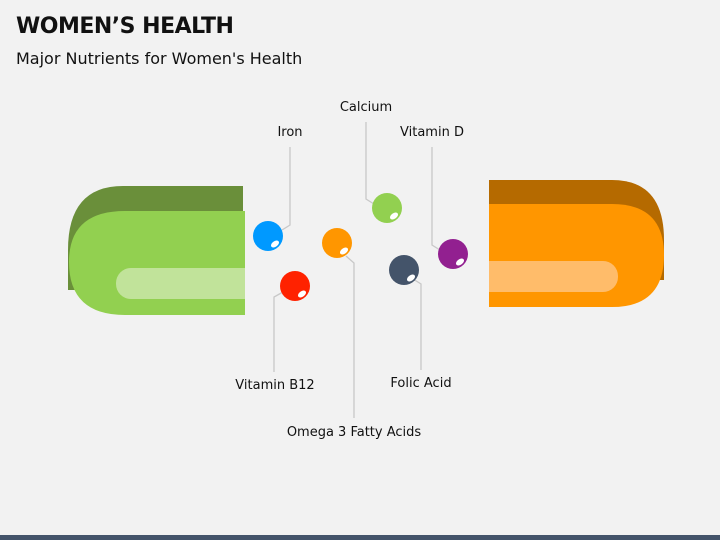 This screenshot has width=720, height=540. I want to click on connector-lines, so click(357, 270).